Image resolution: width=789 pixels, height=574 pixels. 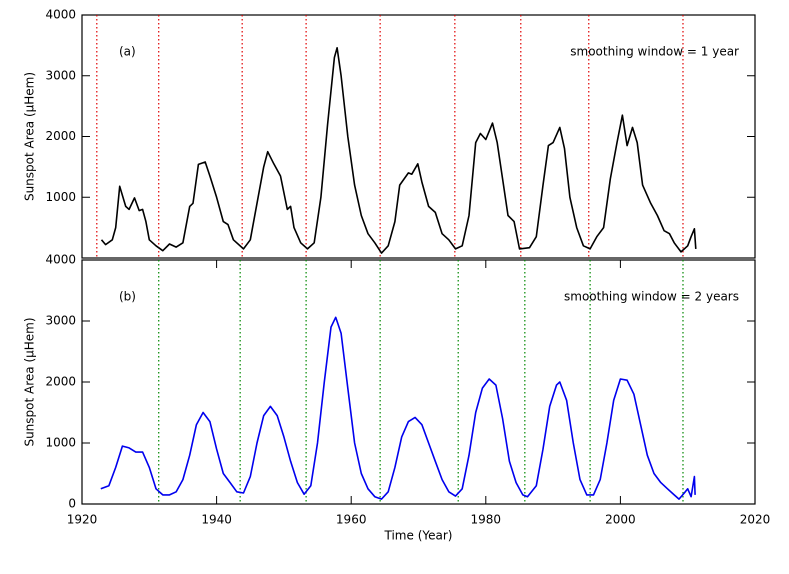 What do you see at coordinates (486, 520) in the screenshot?
I see `x-tick-label: 1980` at bounding box center [486, 520].